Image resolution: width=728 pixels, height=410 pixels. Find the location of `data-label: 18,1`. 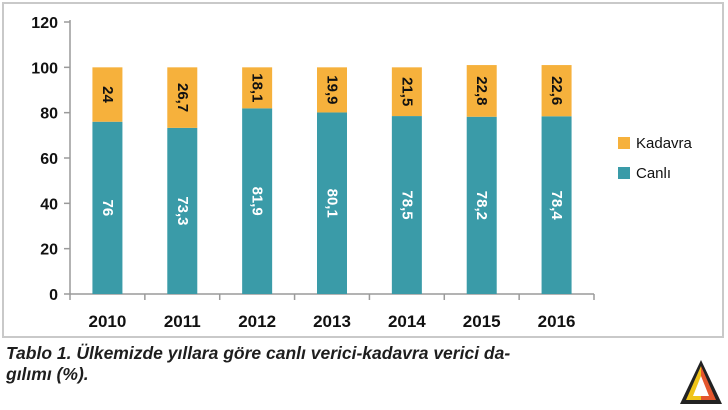

data-label: 18,1 is located at coordinates (257, 87).